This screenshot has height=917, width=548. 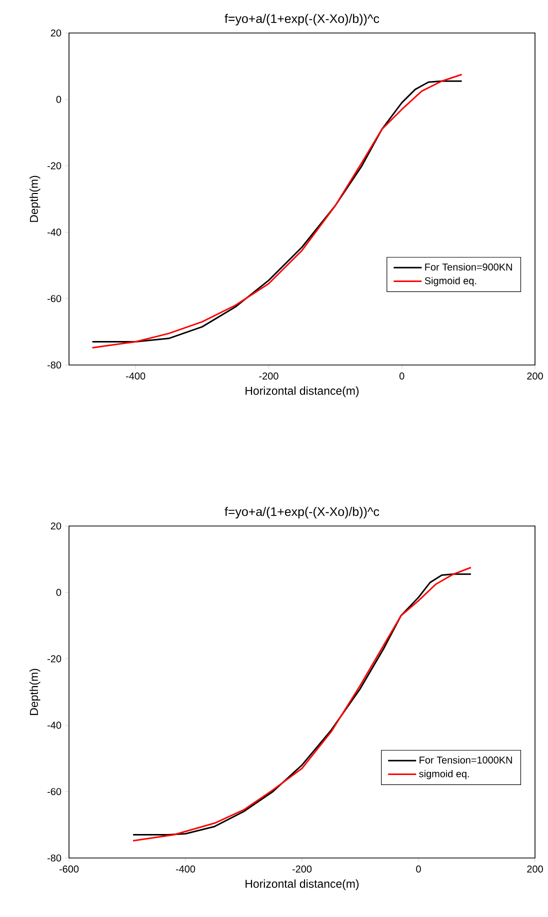 What do you see at coordinates (466, 760) in the screenshot?
I see `legend-label: For Tension=1000KN` at bounding box center [466, 760].